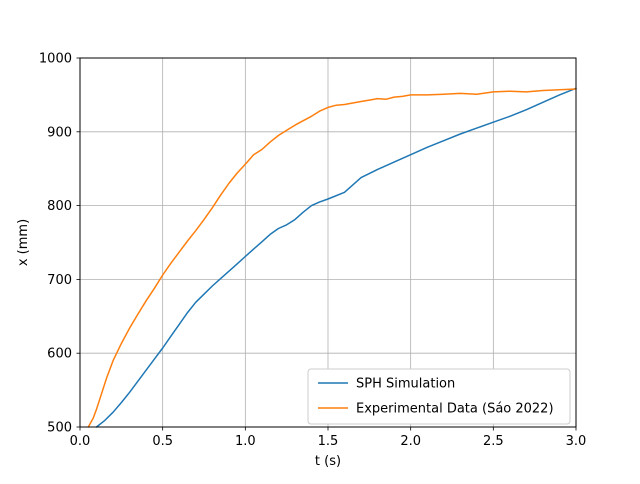 This screenshot has width=640, height=484. I want to click on legend-box, so click(439, 396).